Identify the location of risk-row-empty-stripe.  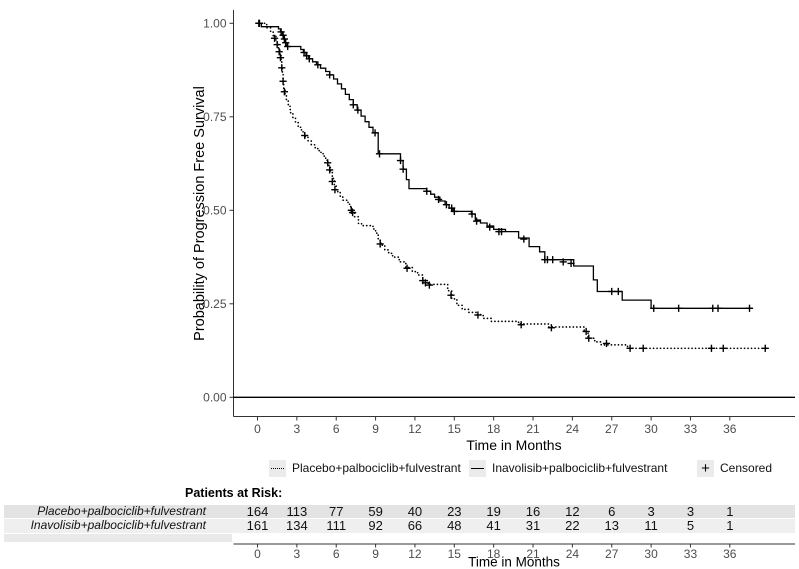
(118, 537).